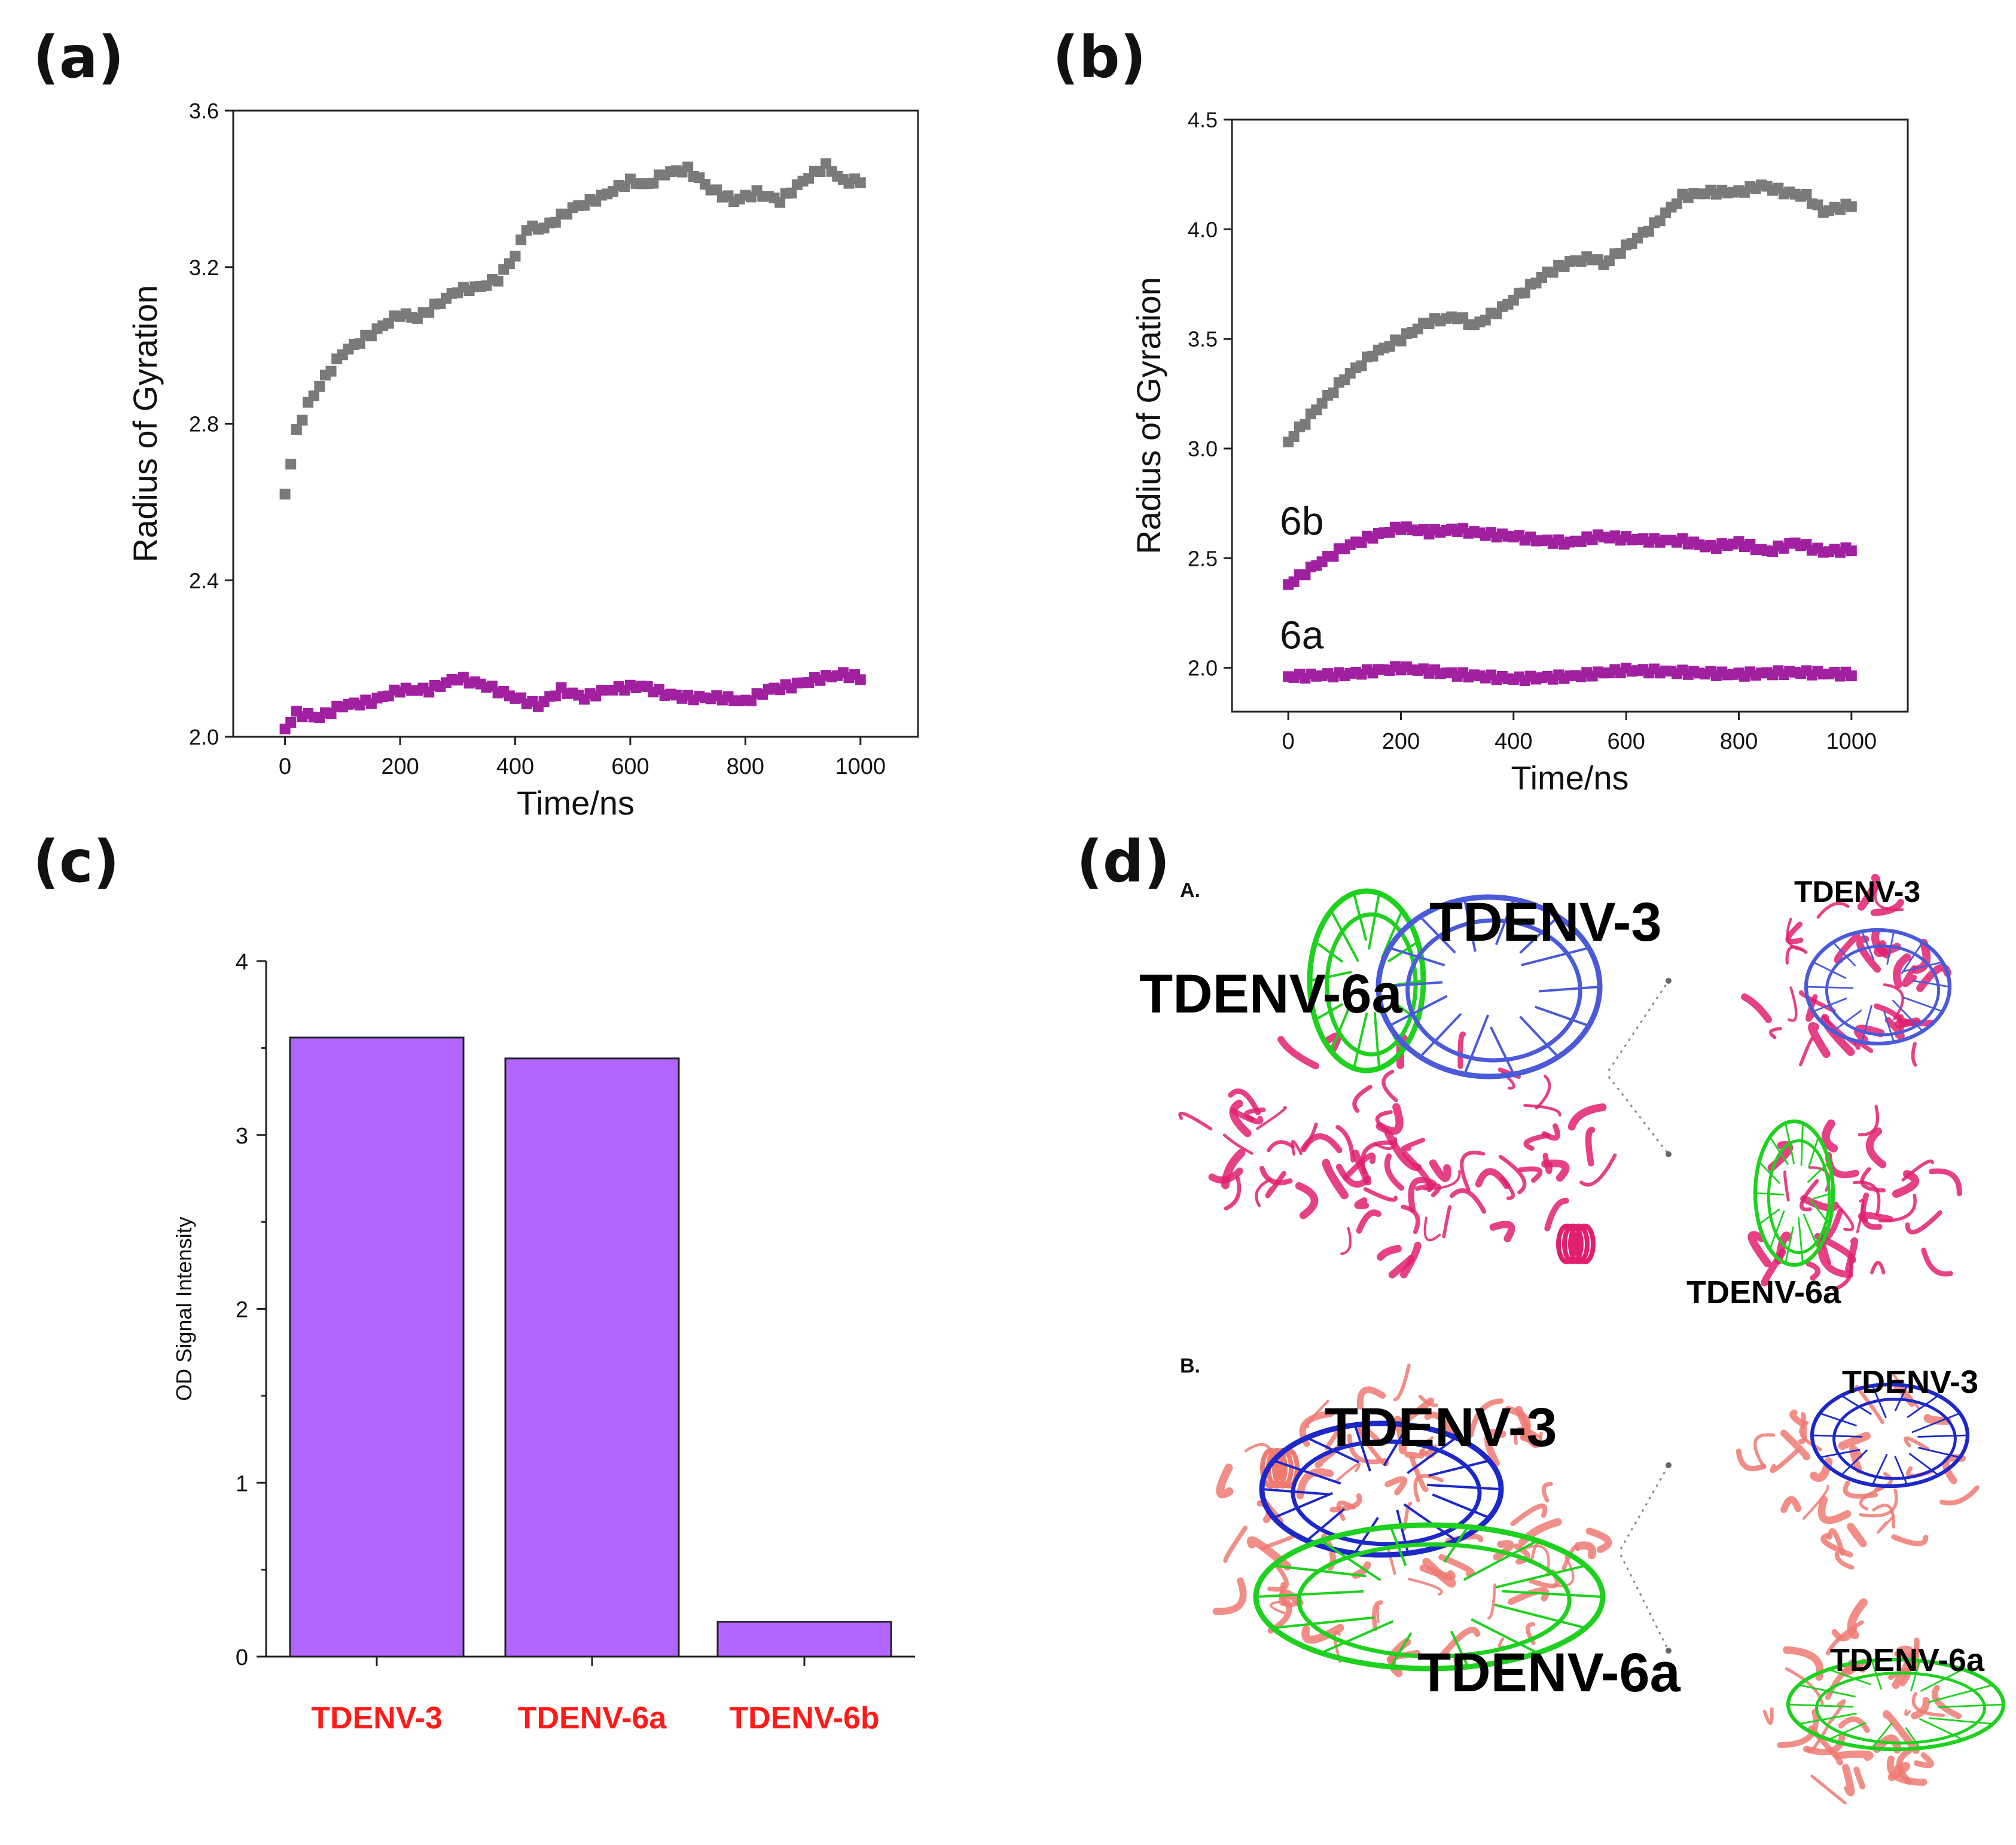  I want to click on panel-d-section-b-letter: B., so click(1190, 1366).